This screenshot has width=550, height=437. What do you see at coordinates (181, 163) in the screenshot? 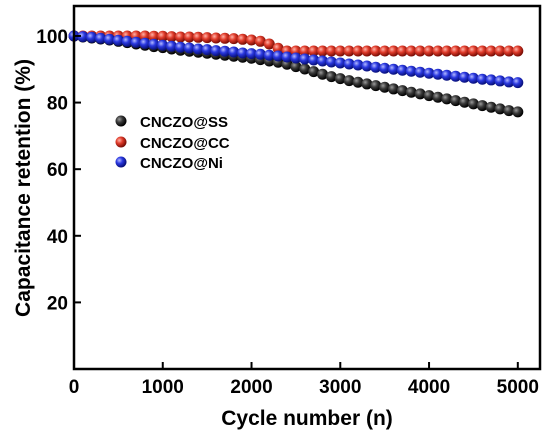
I see `legend-label-cnczo-ni: CNCZO@Ni` at bounding box center [181, 163].